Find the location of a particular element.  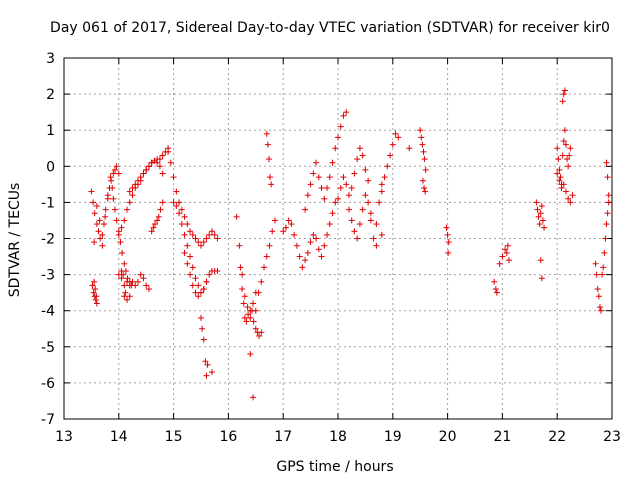

x-tick-label: 14 is located at coordinates (119, 437).